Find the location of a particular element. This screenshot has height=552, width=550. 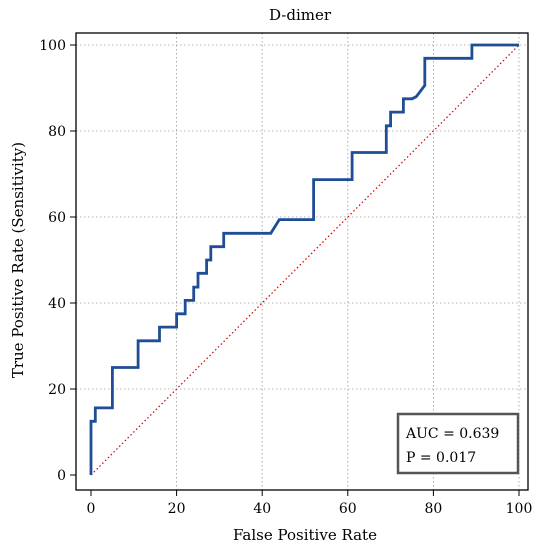

auc-value: AUC = 0.639 is located at coordinates (452, 434).